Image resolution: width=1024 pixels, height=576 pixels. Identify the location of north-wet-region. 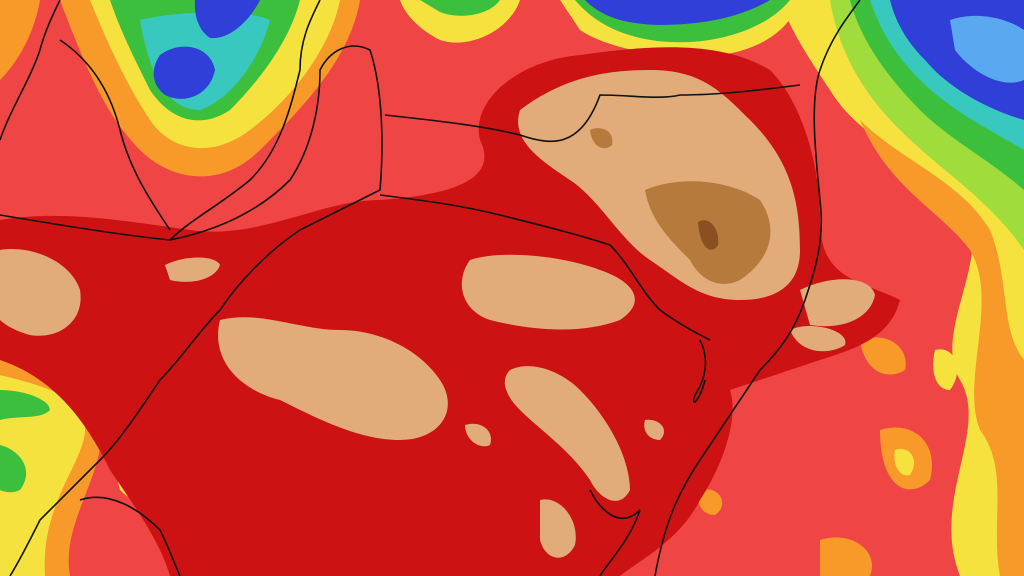
(600, 28).